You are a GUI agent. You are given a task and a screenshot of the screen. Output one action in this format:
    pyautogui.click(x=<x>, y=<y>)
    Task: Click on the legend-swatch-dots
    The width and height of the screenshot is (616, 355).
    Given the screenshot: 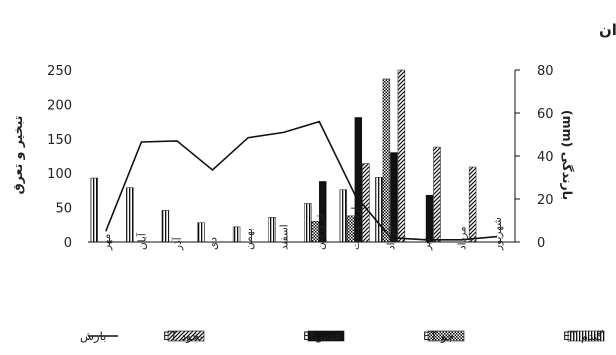 What is the action you would take?
    pyautogui.click(x=446, y=336)
    